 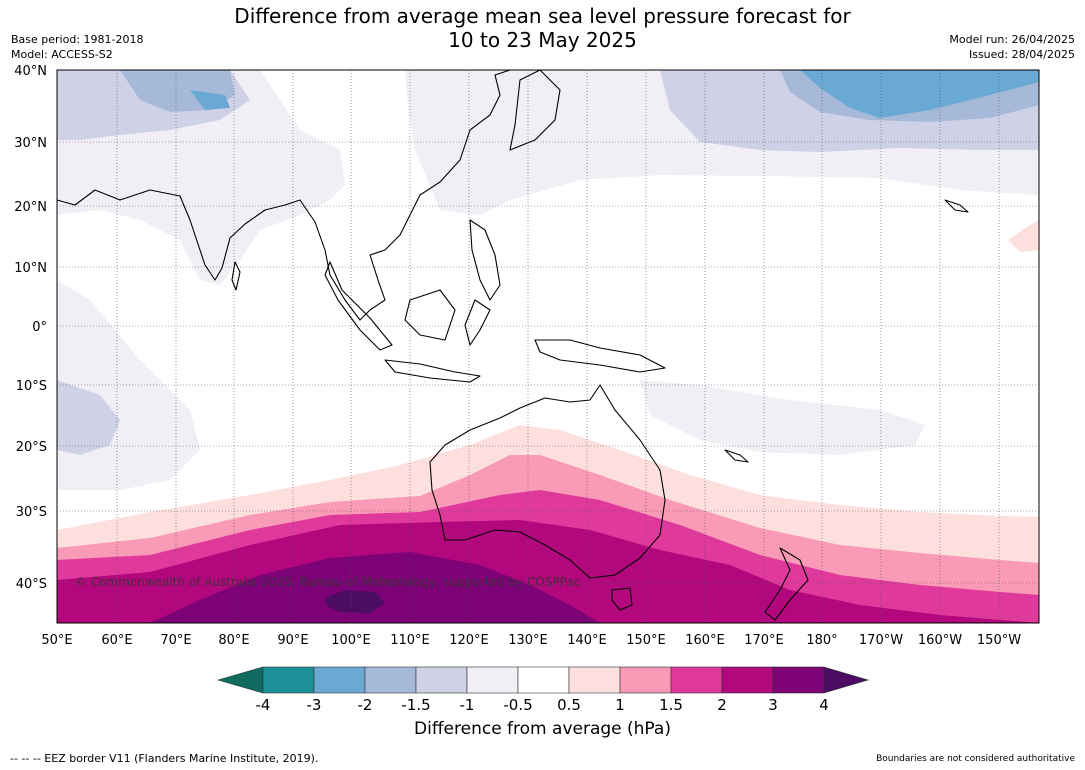 I want to click on lat-label: 10°N, so click(x=30, y=268).